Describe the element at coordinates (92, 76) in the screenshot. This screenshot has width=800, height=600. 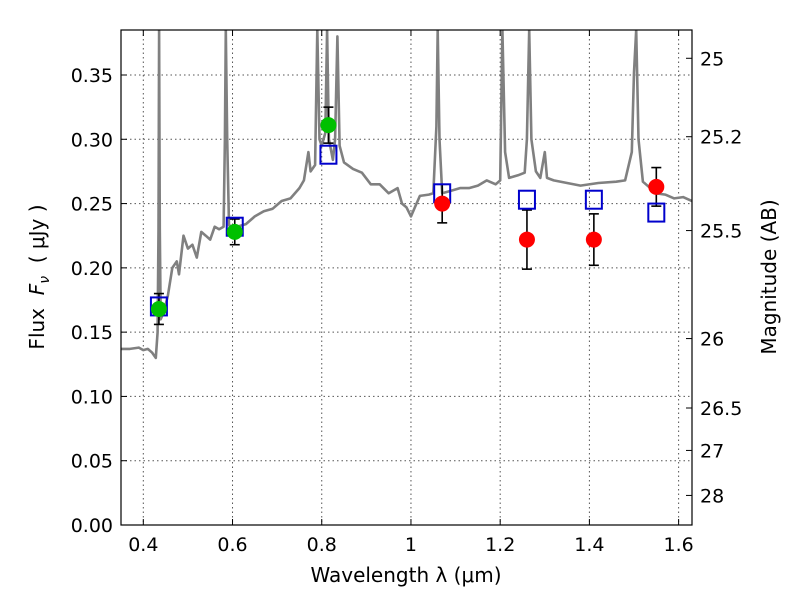
I see `y-tick-label: 0.35` at that location.